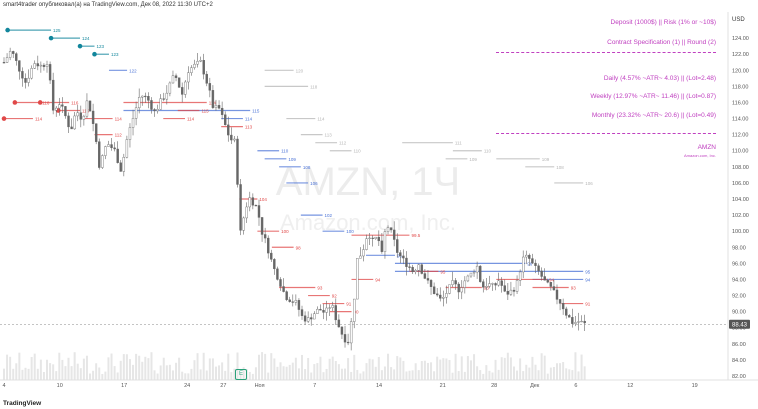 This screenshot has width=758, height=409. Describe the element at coordinates (80, 46) in the screenshot. I see `level-marker` at that location.